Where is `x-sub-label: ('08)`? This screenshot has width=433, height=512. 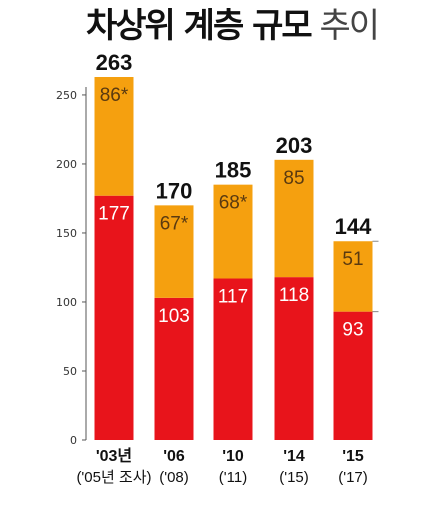
x-sub-label: ('08) is located at coordinates (174, 477).